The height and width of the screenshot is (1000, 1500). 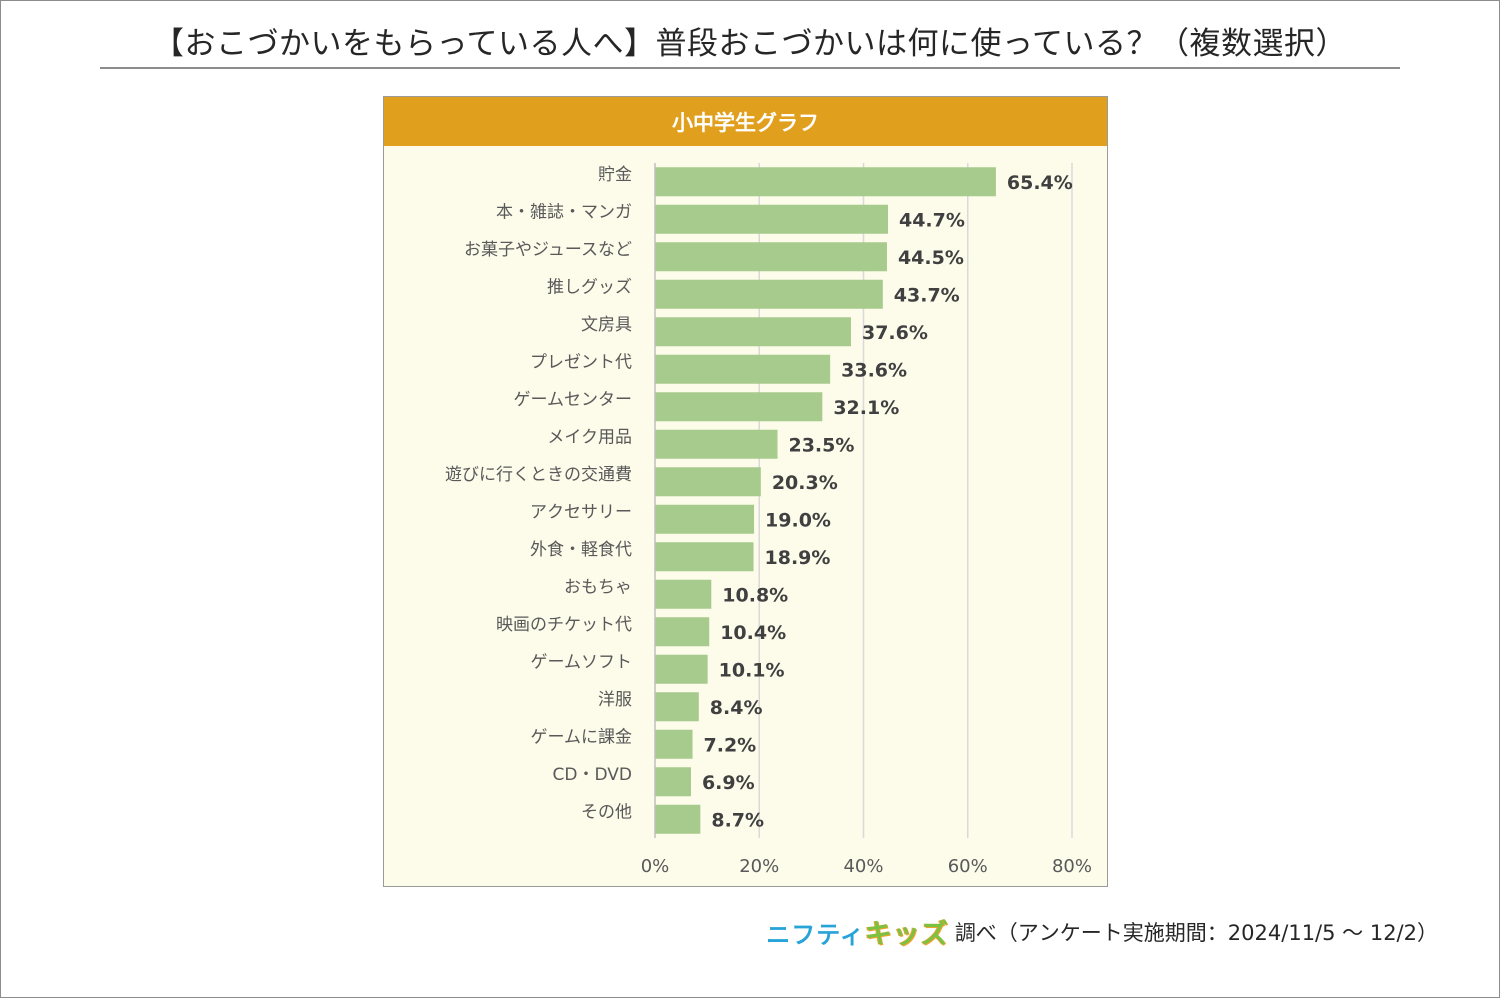 I want to click on data-label: 23.5%, so click(x=821, y=445).